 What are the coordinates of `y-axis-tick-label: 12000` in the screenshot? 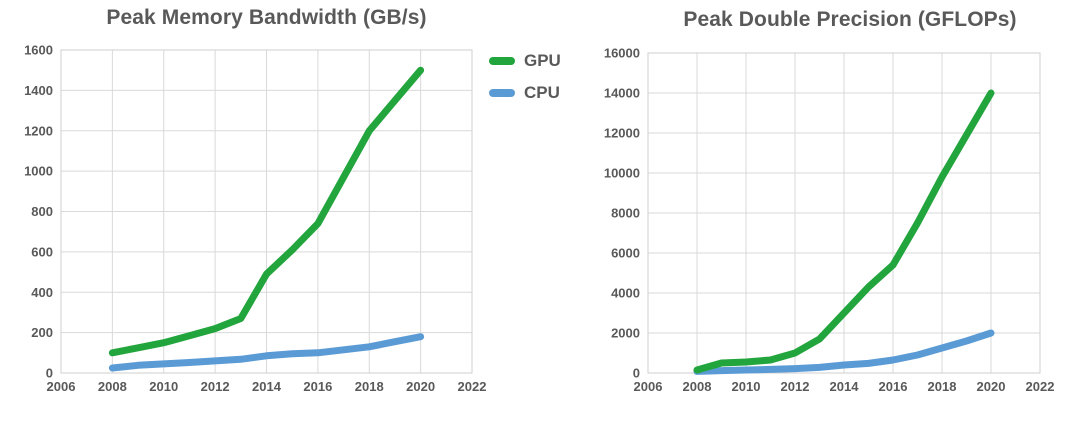 It's located at (622, 133).